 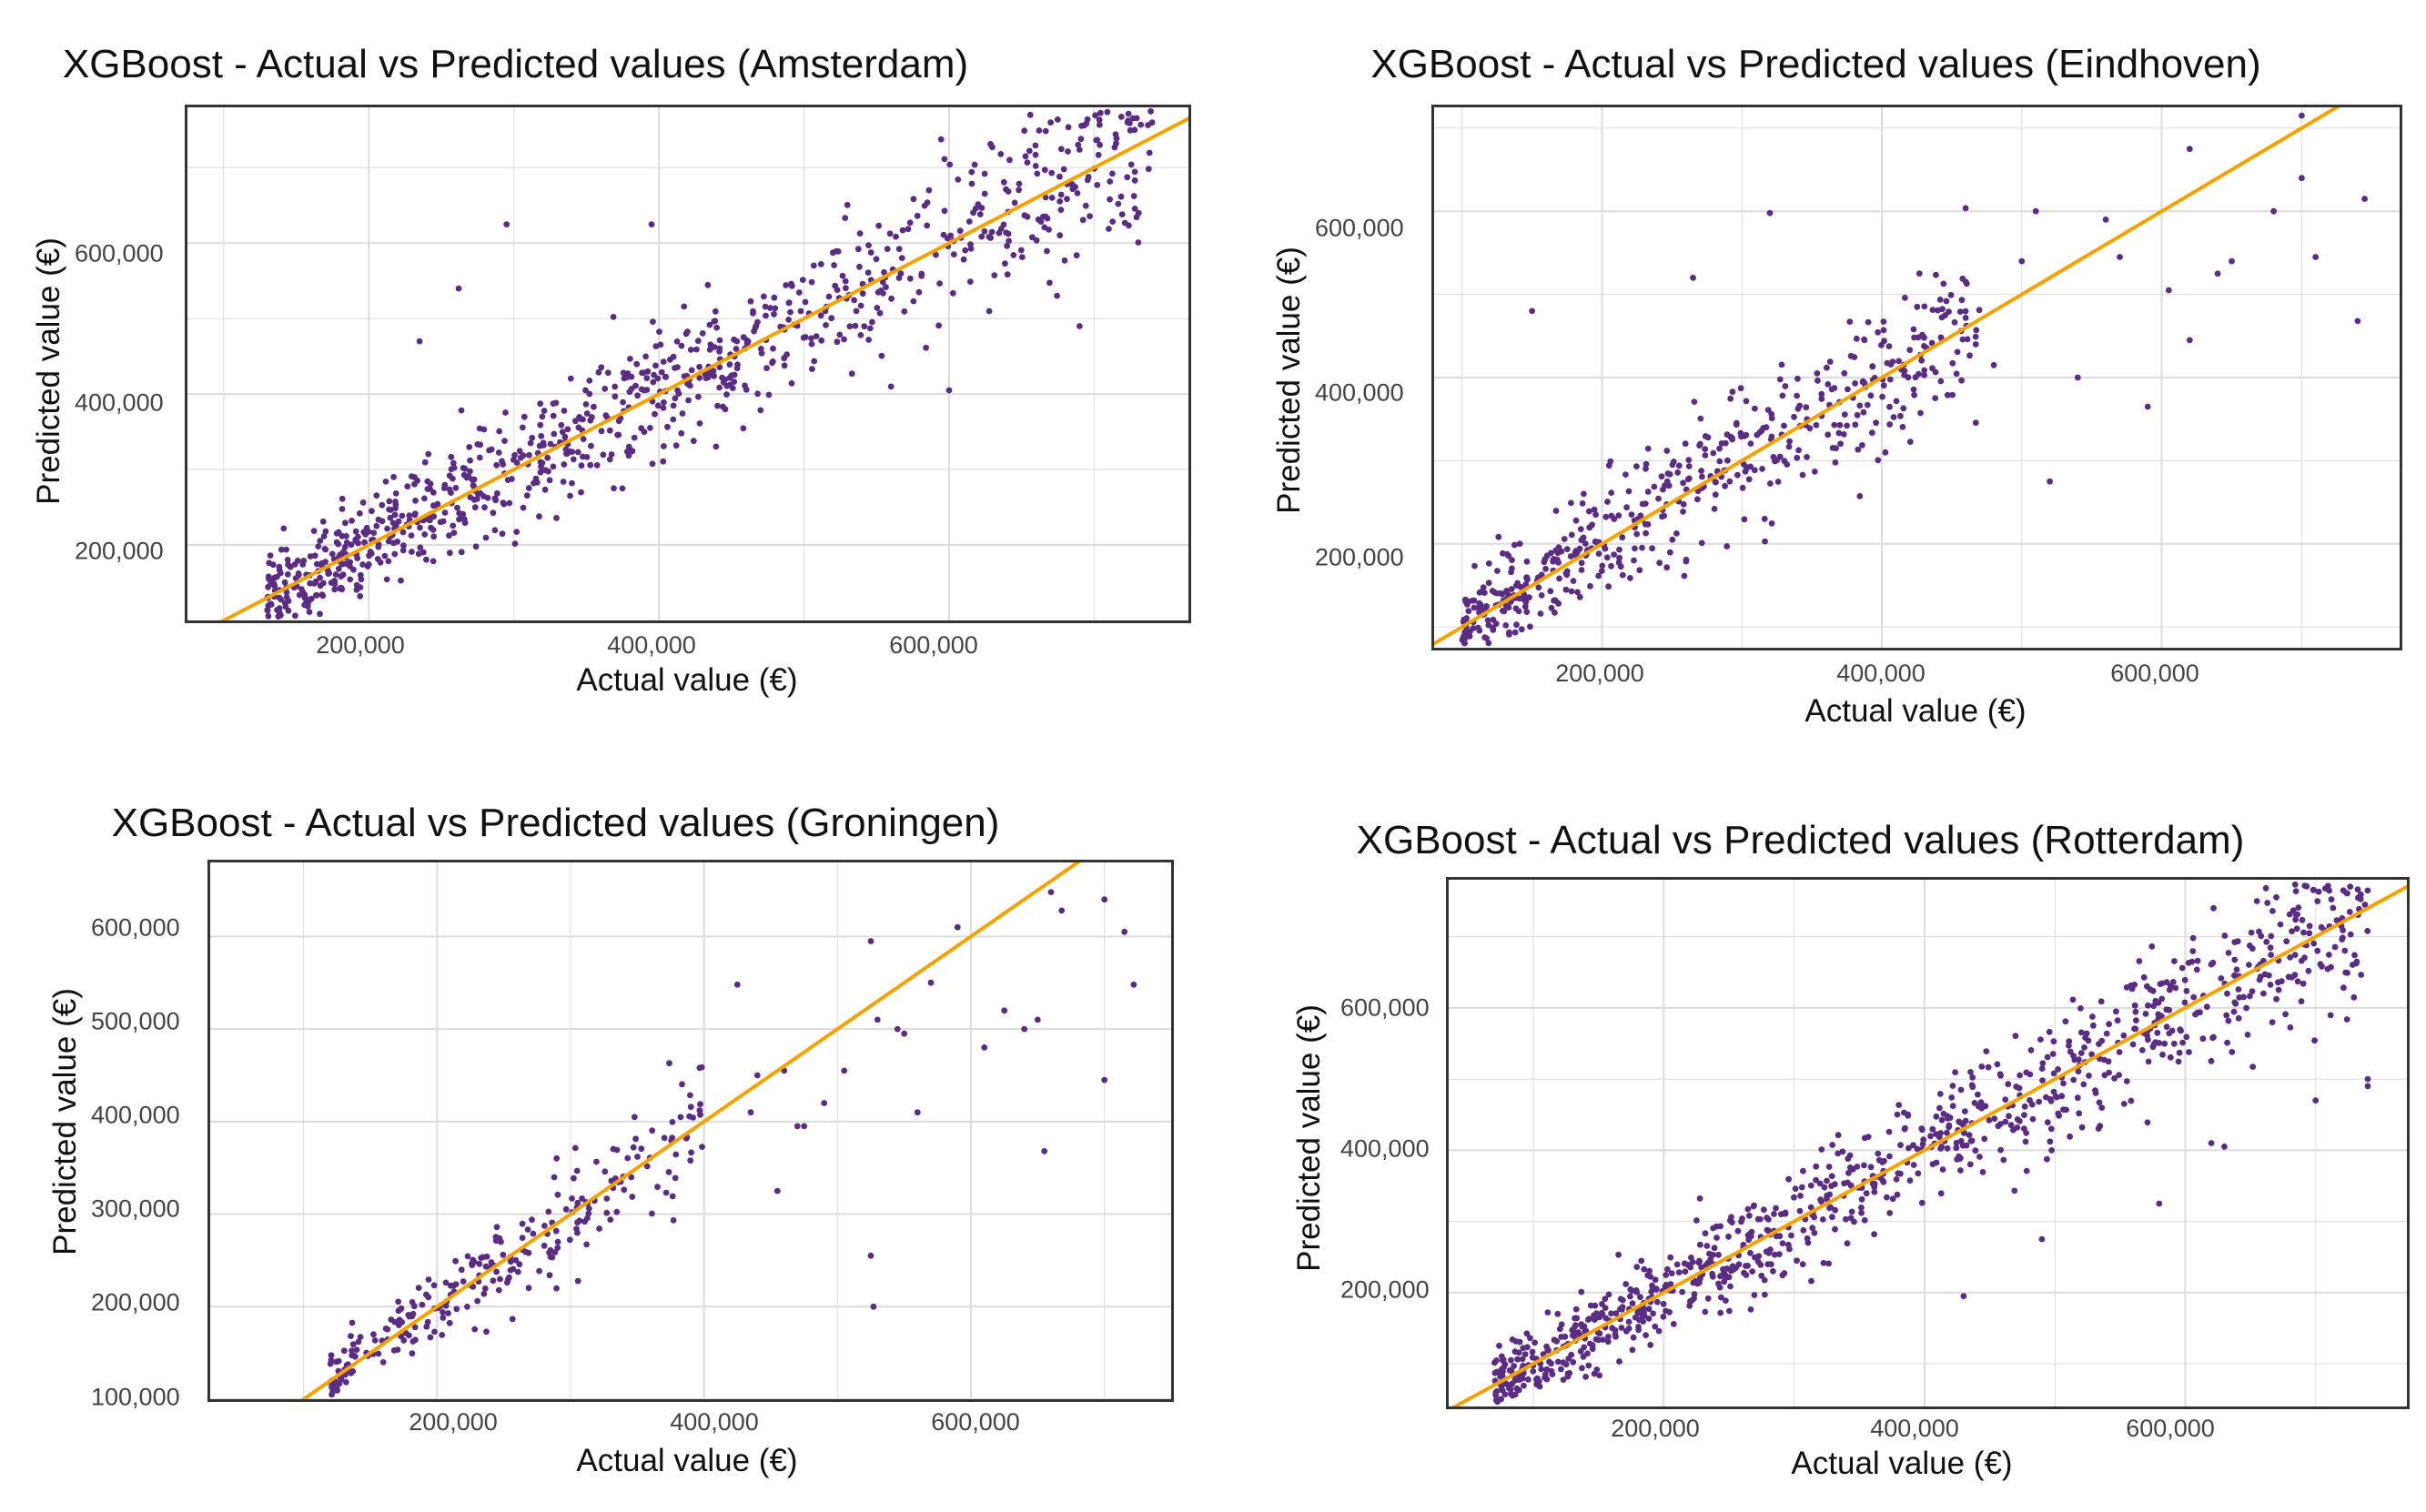 What do you see at coordinates (1385, 1149) in the screenshot?
I see `y-tick-label: 400,000` at bounding box center [1385, 1149].